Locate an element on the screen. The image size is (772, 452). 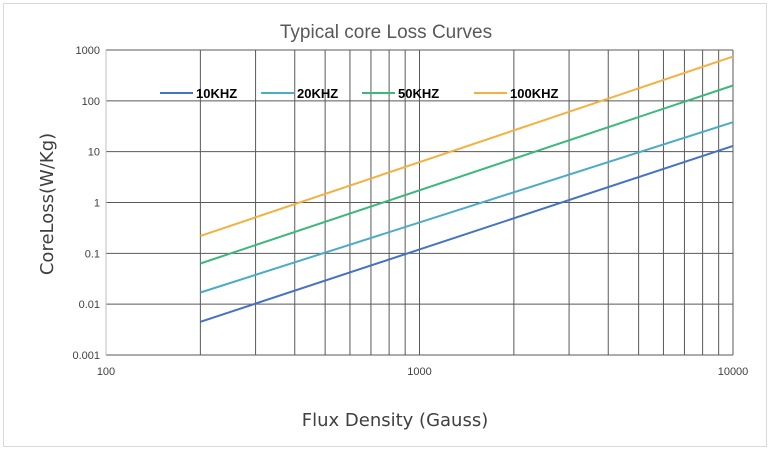
legend-label-20khz: 20KHZ is located at coordinates (317, 93).